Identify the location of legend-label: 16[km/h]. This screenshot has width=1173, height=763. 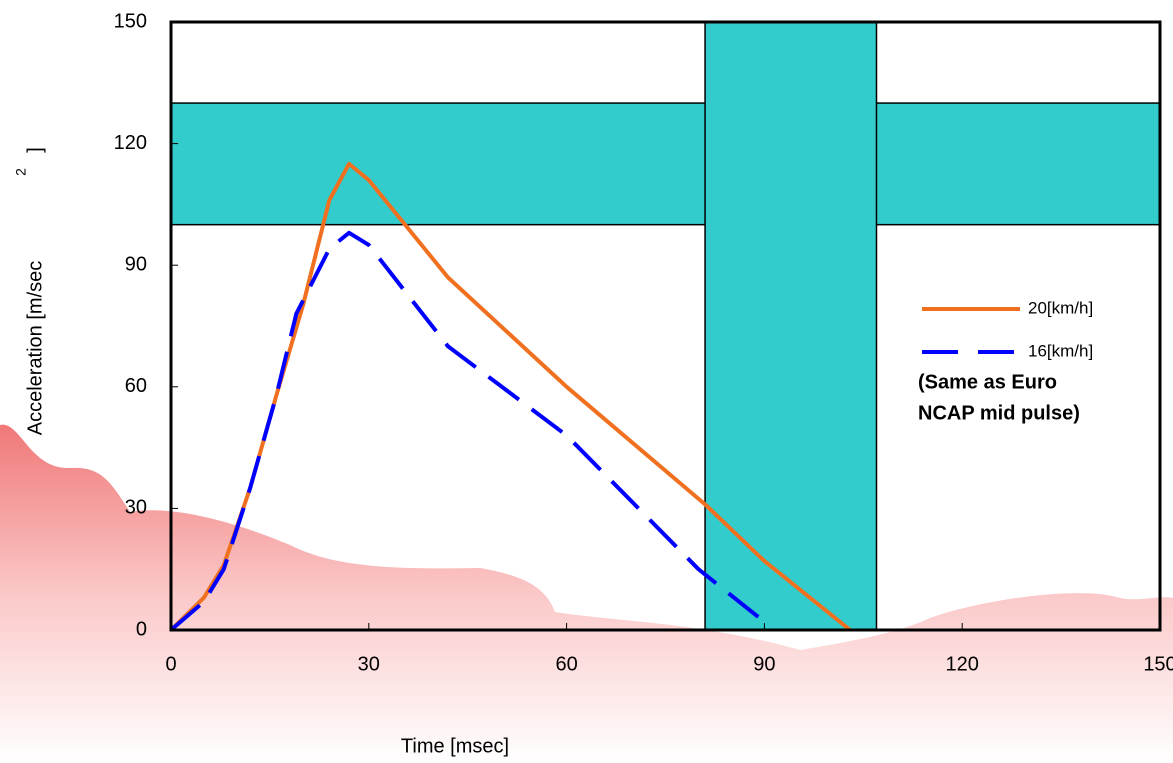
(1060, 350).